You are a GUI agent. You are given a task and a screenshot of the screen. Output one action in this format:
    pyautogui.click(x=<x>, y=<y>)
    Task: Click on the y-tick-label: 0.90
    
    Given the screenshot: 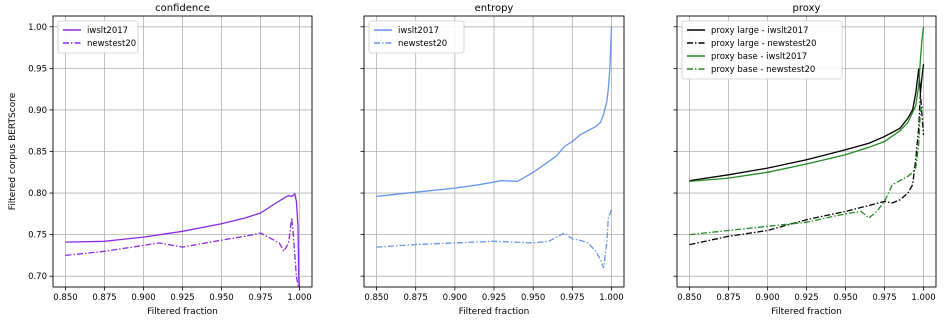 What is the action you would take?
    pyautogui.click(x=37, y=111)
    